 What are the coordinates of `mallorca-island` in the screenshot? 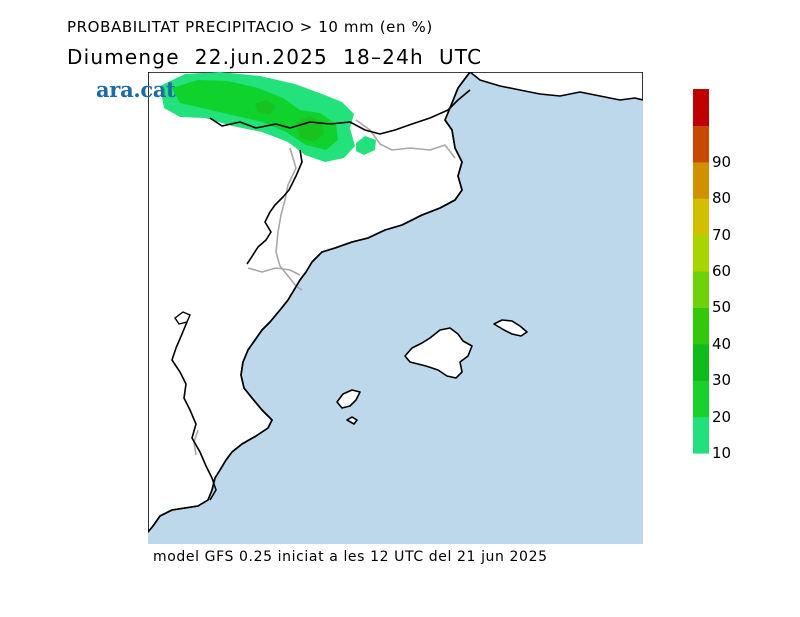 It's located at (438, 353).